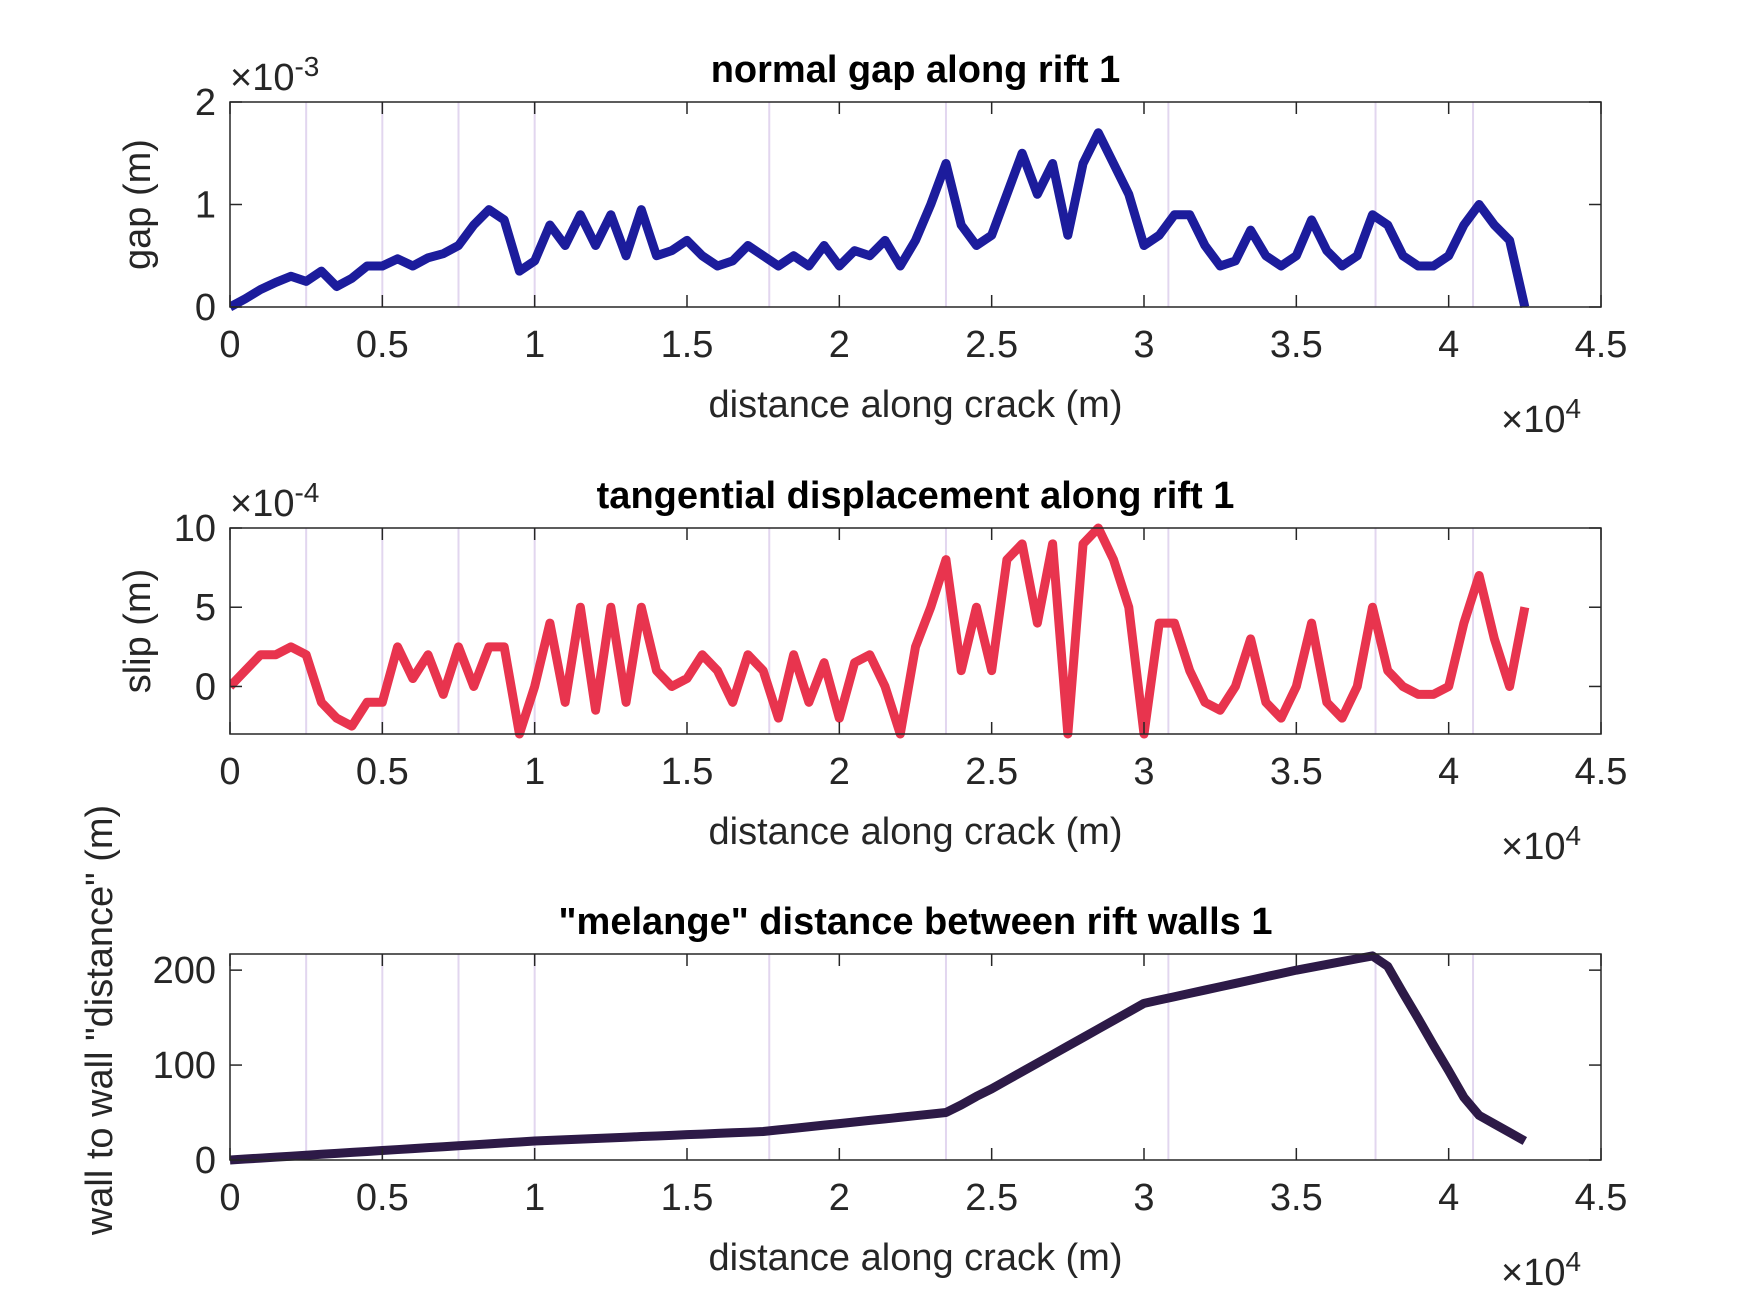  I want to click on y-axis-label: wall to wall "distance" (m), so click(100, 1020).